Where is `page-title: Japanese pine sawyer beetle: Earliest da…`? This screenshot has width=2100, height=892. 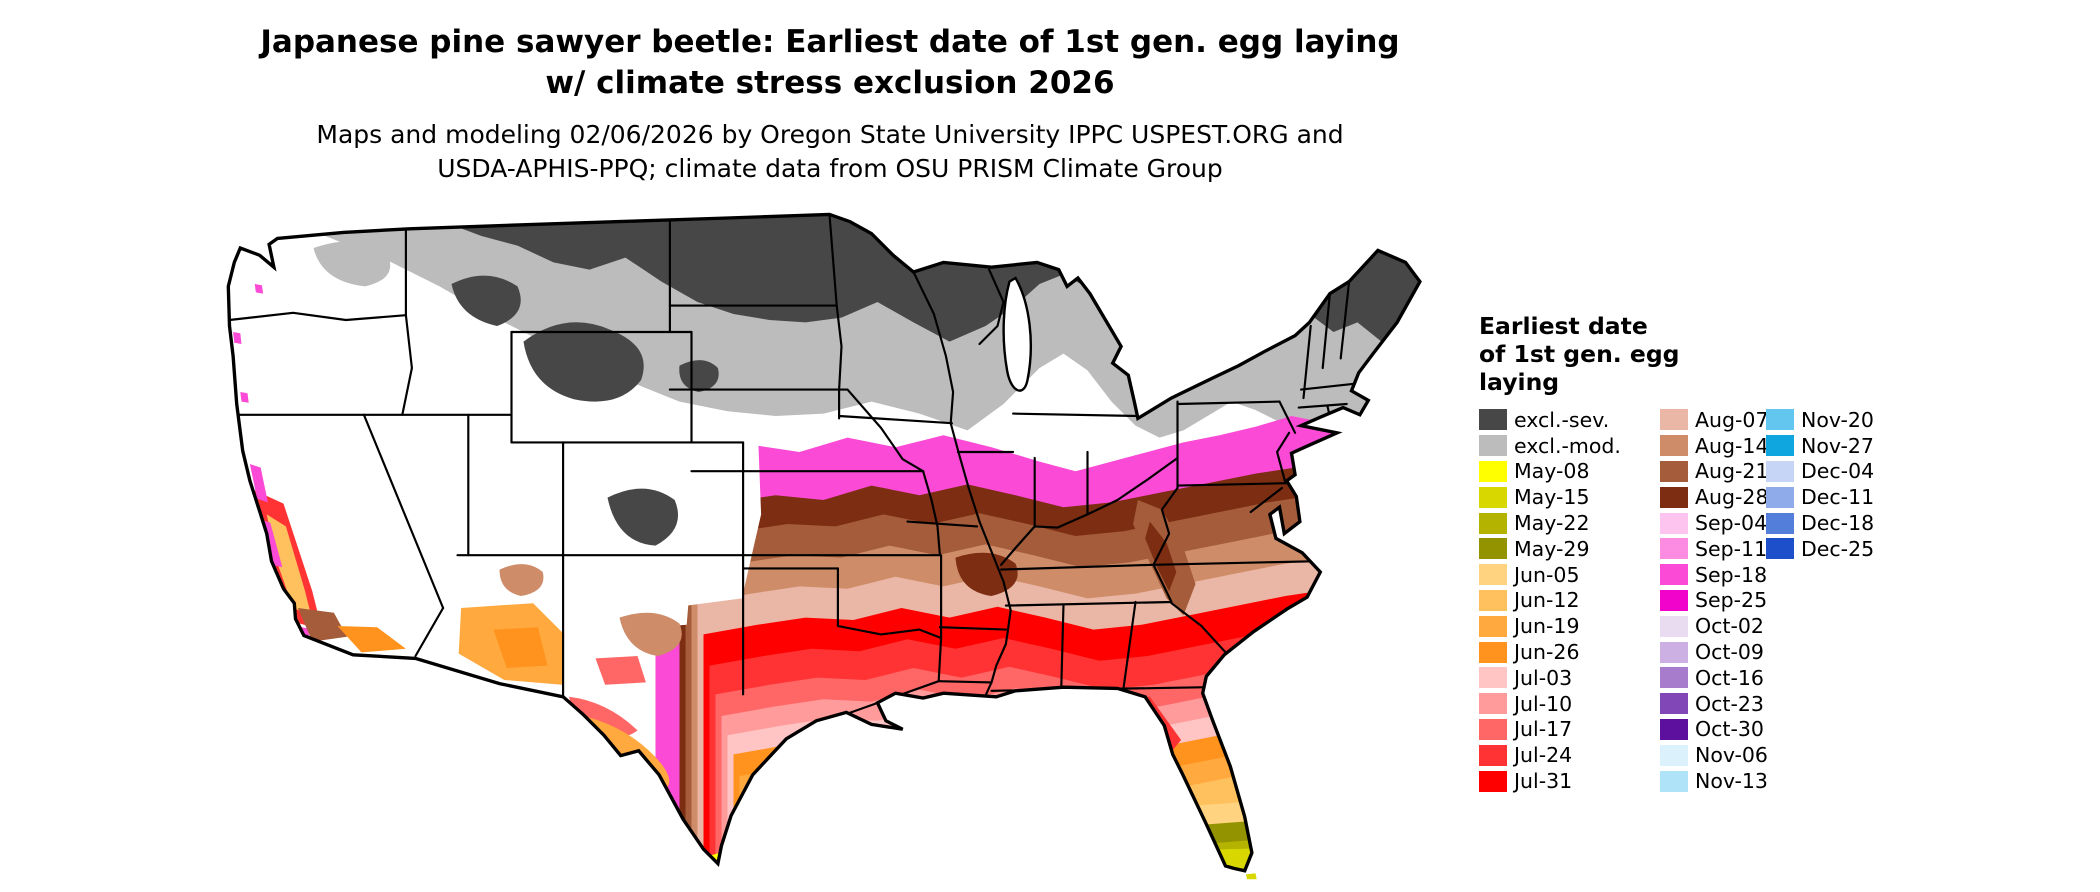 page-title: Japanese pine sawyer beetle: Earliest da… is located at coordinates (830, 63).